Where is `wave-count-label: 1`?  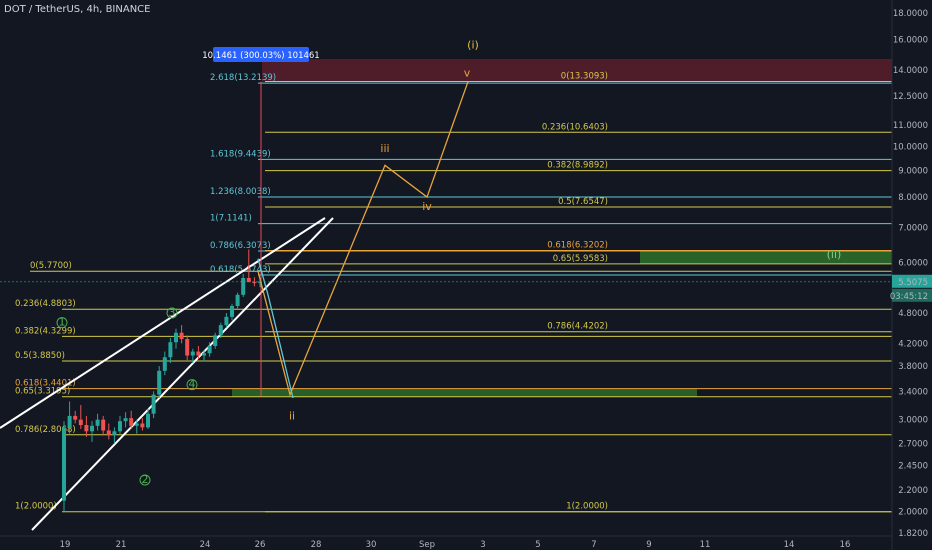
wave-count-label: 1 is located at coordinates (62, 322).